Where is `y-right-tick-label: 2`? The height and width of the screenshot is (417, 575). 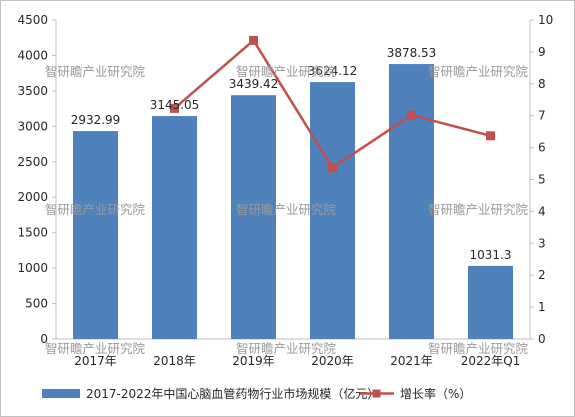 y-right-tick-label: 2 is located at coordinates (542, 275).